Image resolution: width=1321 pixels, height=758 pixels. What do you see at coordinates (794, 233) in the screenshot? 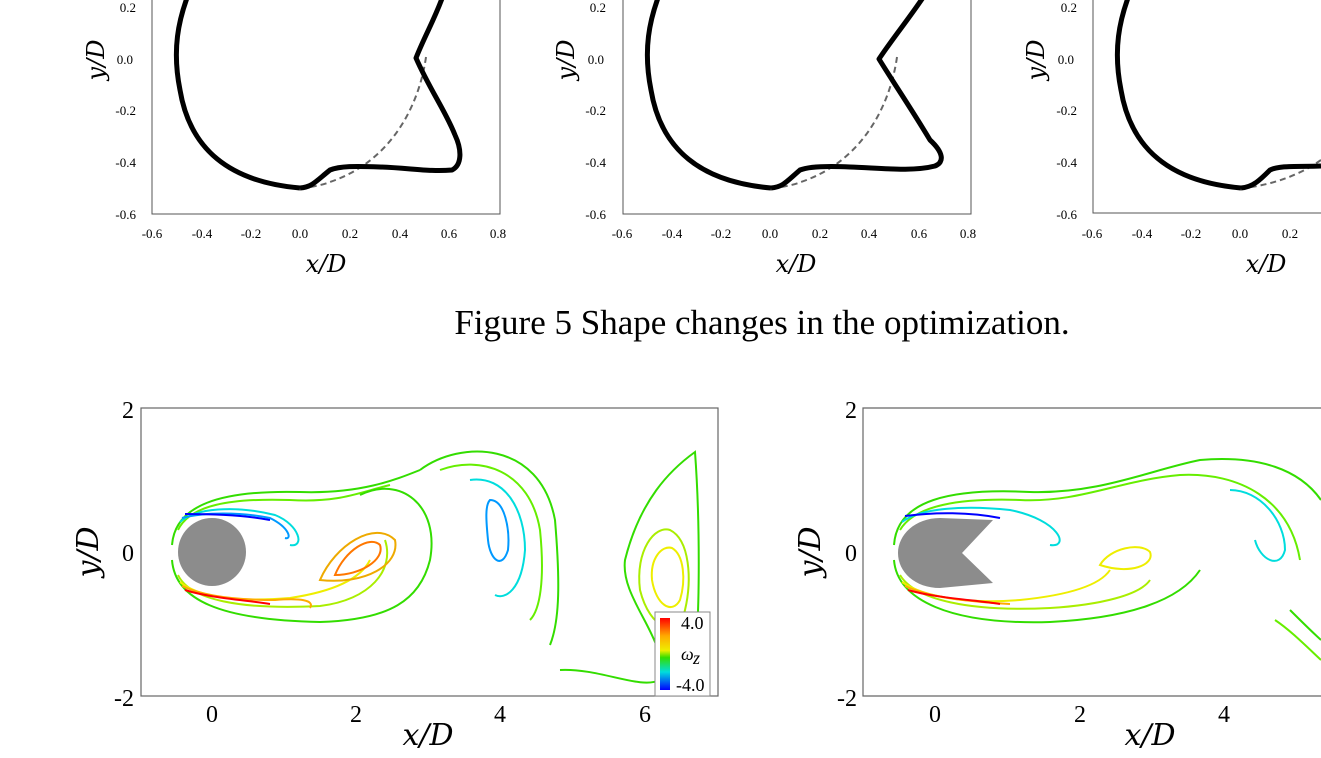
I see `fig5-x-ticks-panel-2: -0.6 -0.4 -0.2 0.0 0.2 0.4 0.6 0.8` at bounding box center [794, 233].